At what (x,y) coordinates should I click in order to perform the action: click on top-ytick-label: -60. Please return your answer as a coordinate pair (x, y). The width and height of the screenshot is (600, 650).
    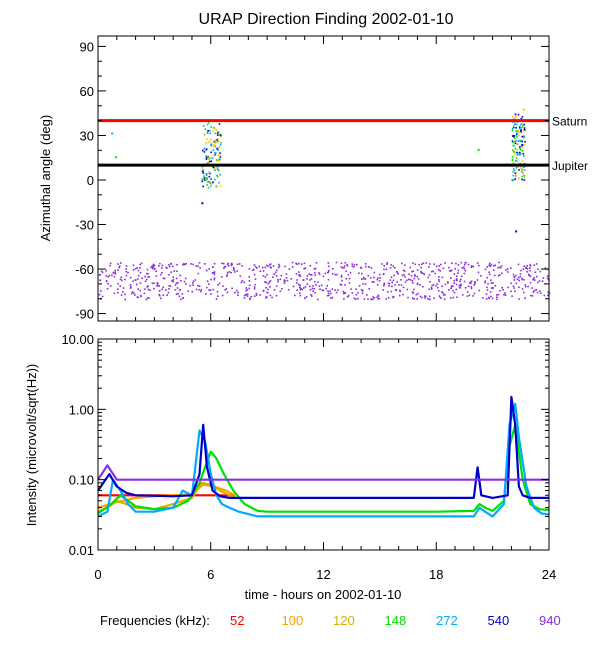
    Looking at the image, I should click on (84, 269).